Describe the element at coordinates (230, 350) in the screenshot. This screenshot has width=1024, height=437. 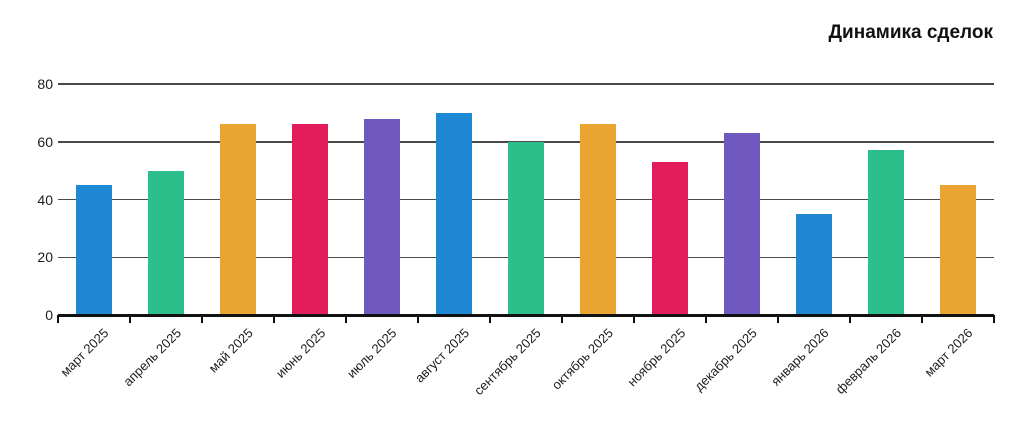
I see `x-axis-label: май 2025` at that location.